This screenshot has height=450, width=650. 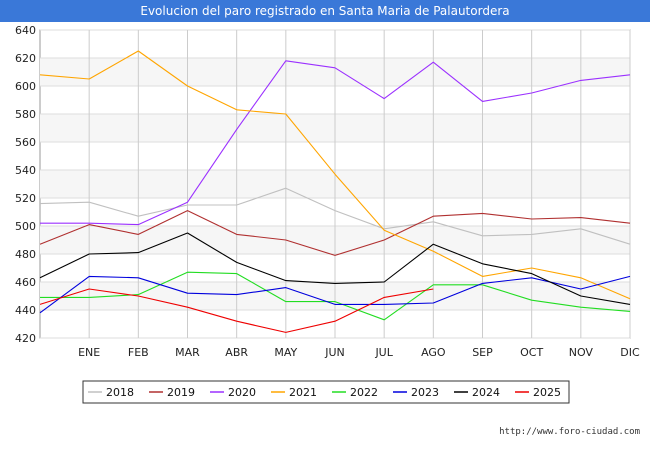 What do you see at coordinates (334, 352) in the screenshot?
I see `x-tick-label: JUN` at bounding box center [334, 352].